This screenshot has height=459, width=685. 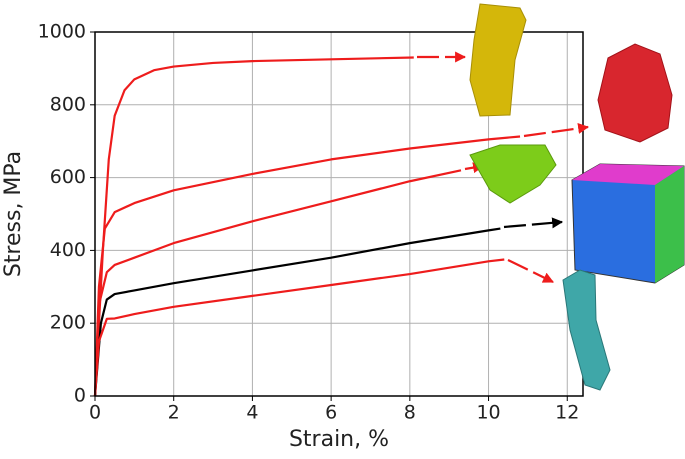 What do you see at coordinates (586, 330) in the screenshot?
I see `grain-teal` at bounding box center [586, 330].